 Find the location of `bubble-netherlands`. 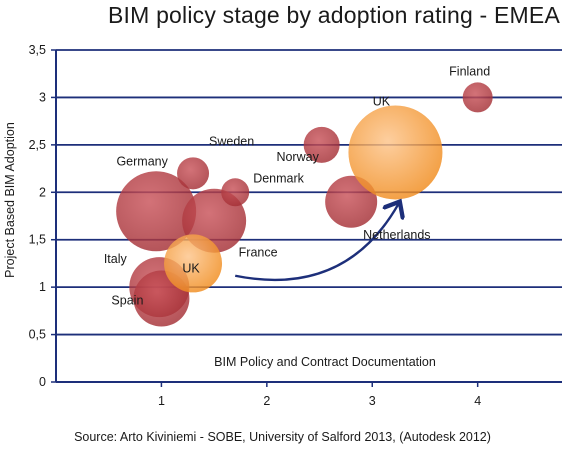

bubble-netherlands is located at coordinates (351, 201).